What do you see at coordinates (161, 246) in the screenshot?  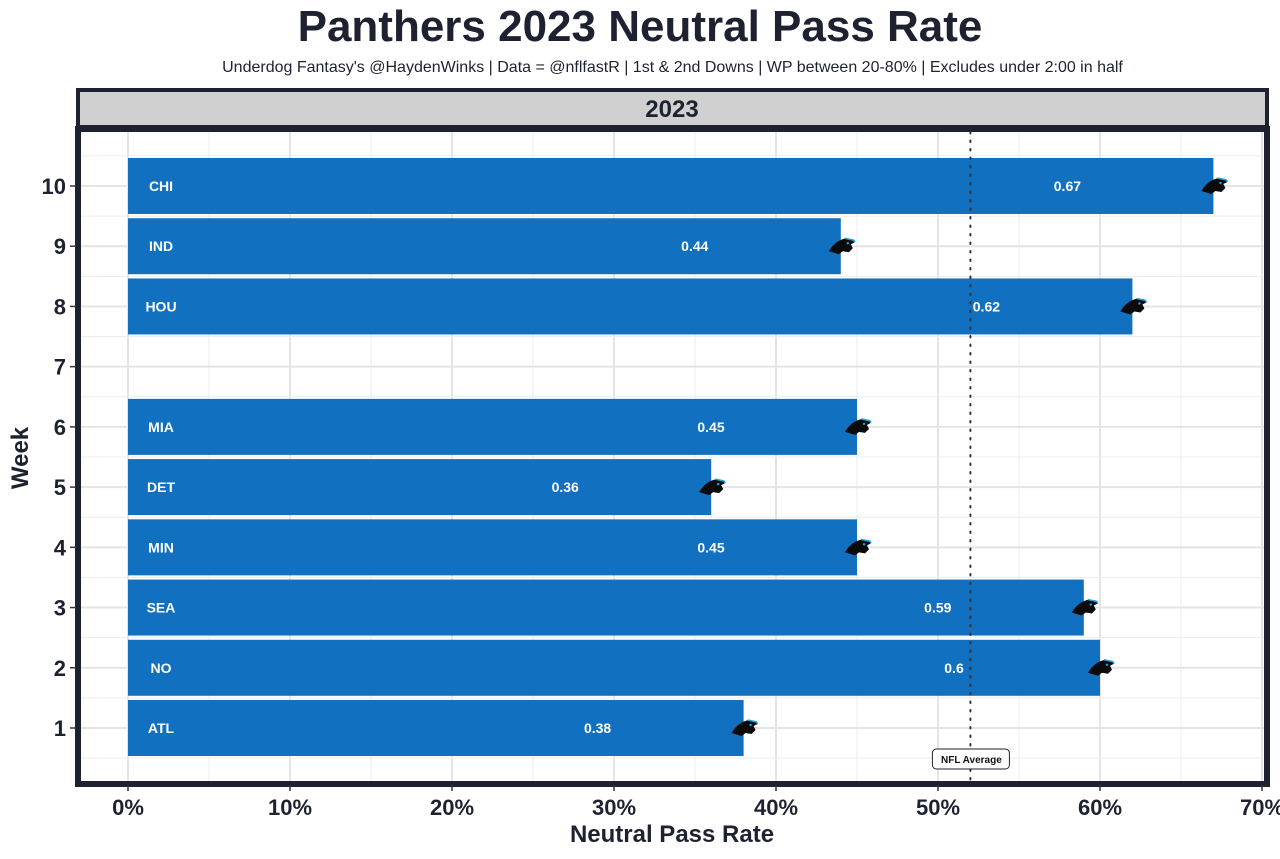 I see `bar-team-label: IND` at bounding box center [161, 246].